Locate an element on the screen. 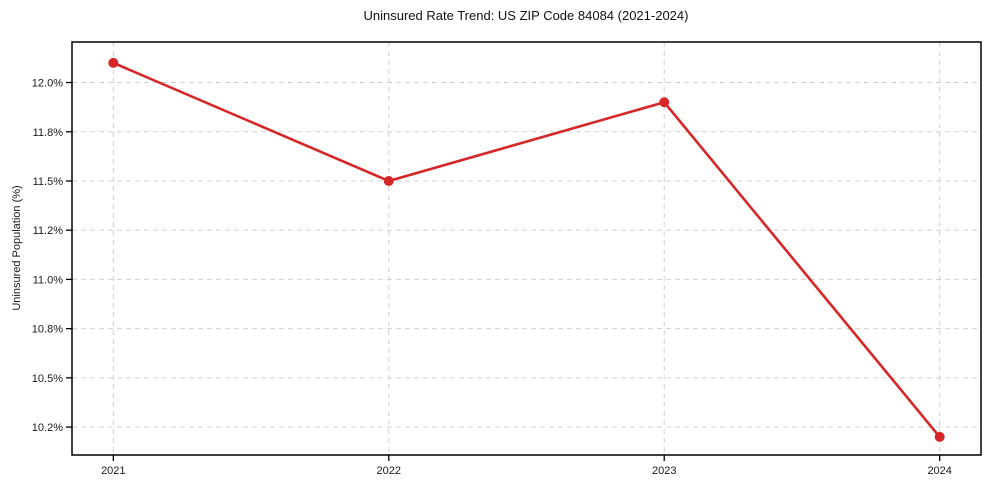 Image resolution: width=989 pixels, height=490 pixels. y-tick-label: 10.8% is located at coordinates (47, 330).